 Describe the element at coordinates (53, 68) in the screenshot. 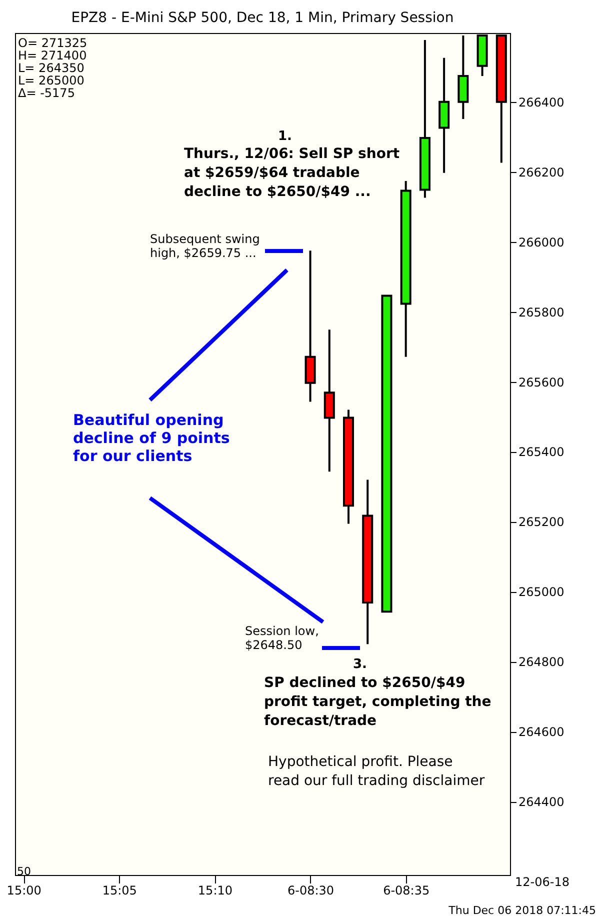

I see `annotation: O= 271325 H= 271400 L= 264350 L= 265000 Δ= -5175` at that location.